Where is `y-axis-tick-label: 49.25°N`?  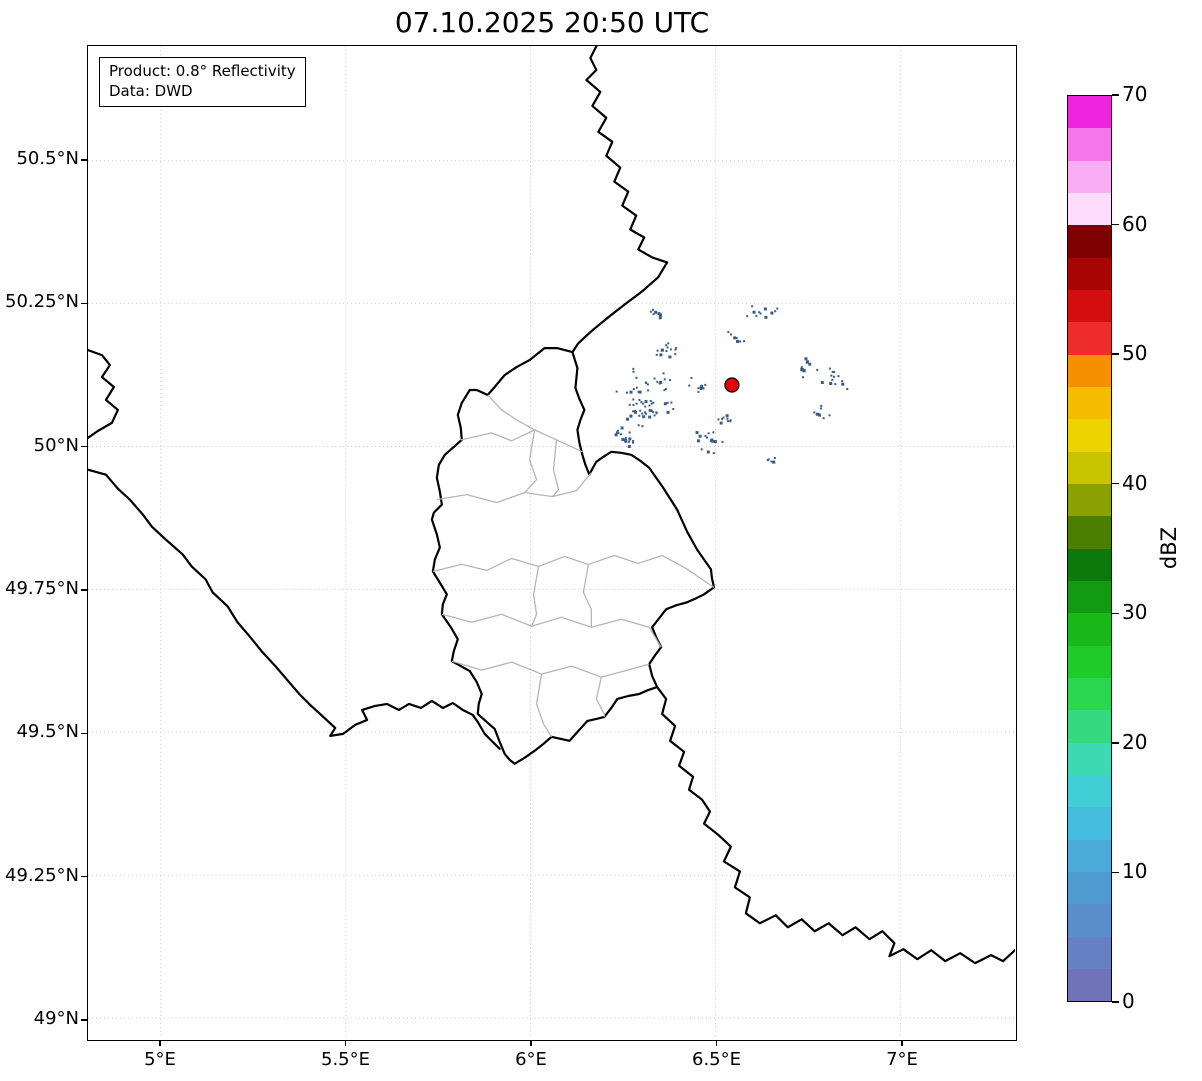 y-axis-tick-label: 49.25°N is located at coordinates (42, 875).